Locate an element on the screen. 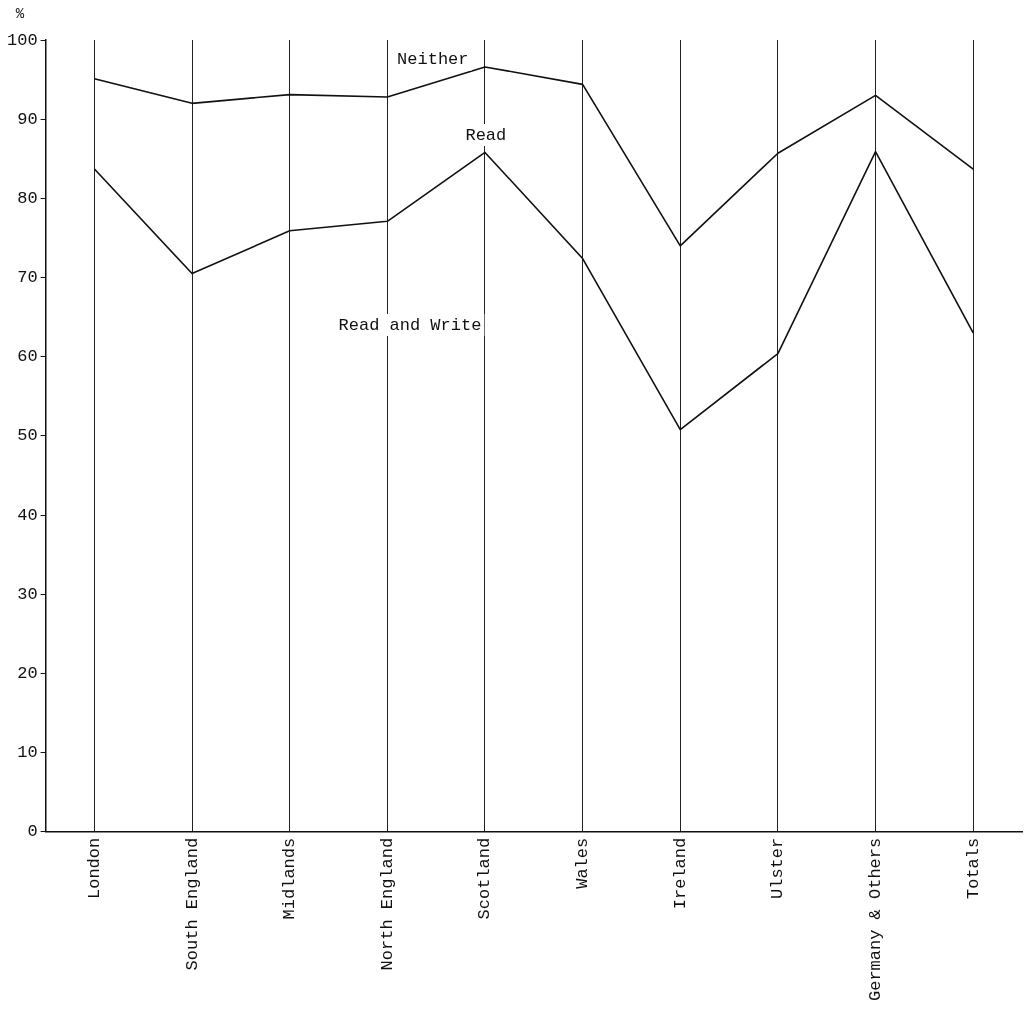 The height and width of the screenshot is (1011, 1026). y-tick-label: 60 is located at coordinates (27, 357).